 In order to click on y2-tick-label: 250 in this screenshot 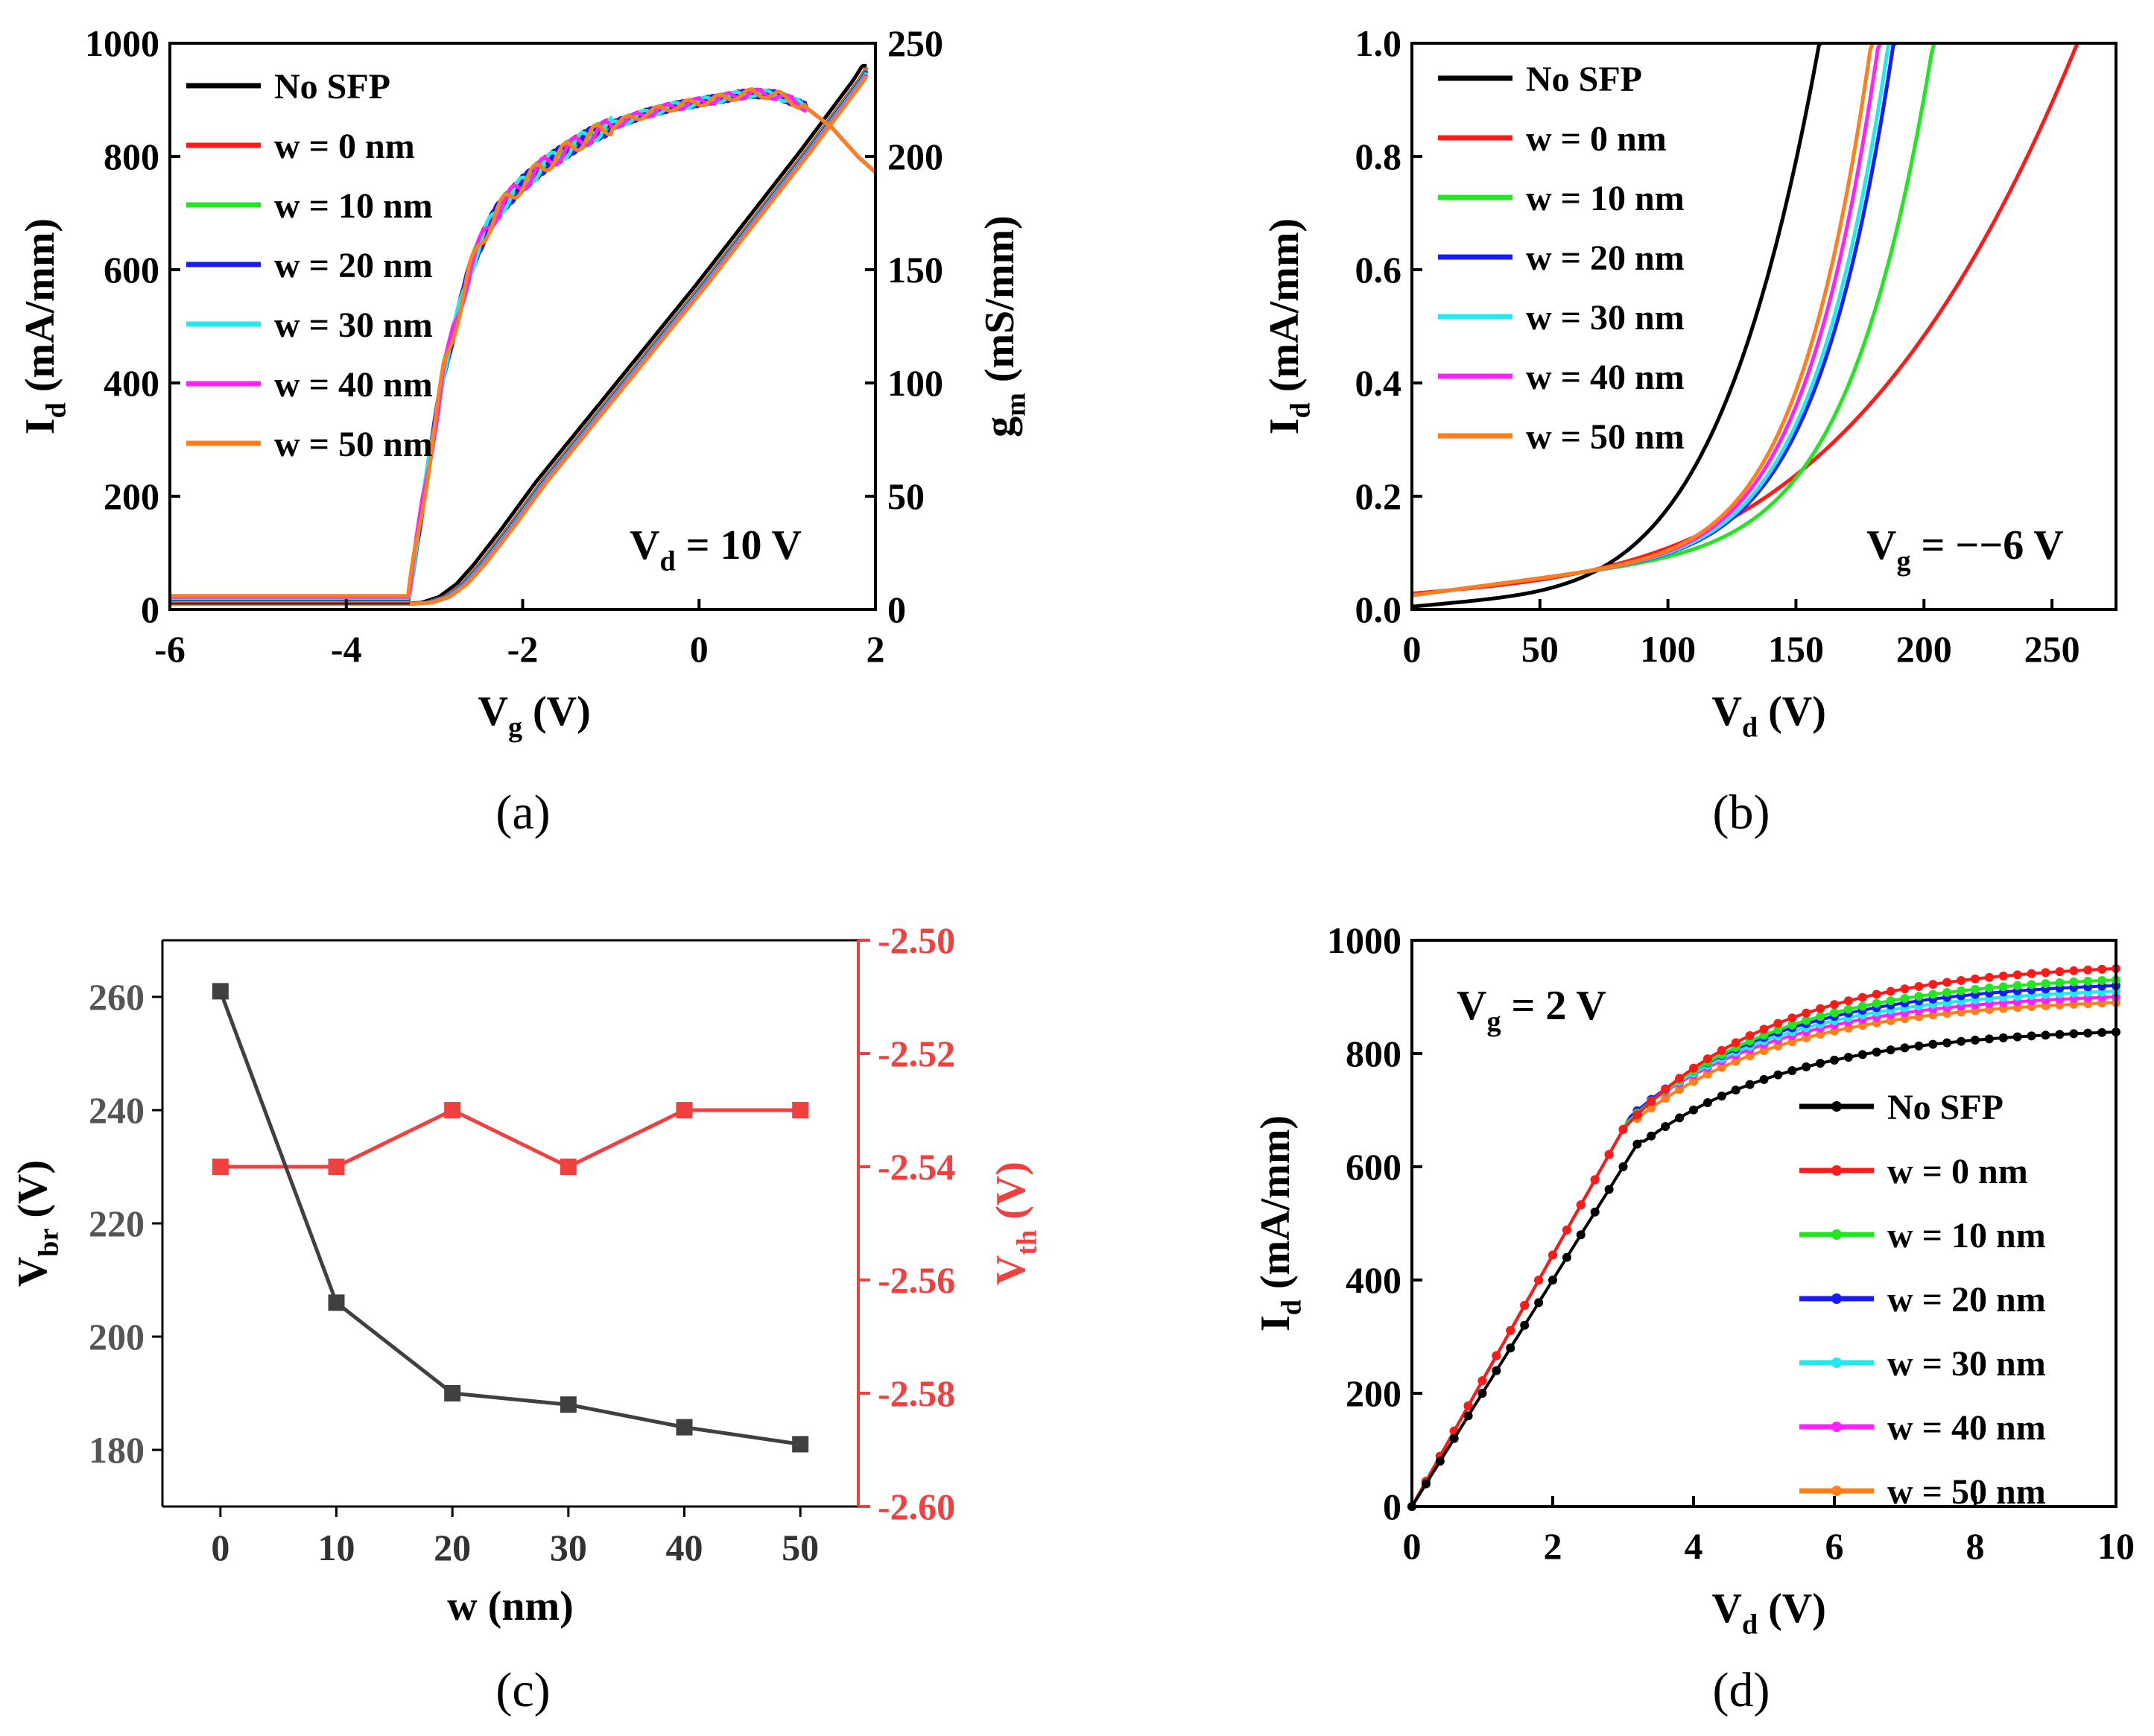, I will do `click(915, 43)`.